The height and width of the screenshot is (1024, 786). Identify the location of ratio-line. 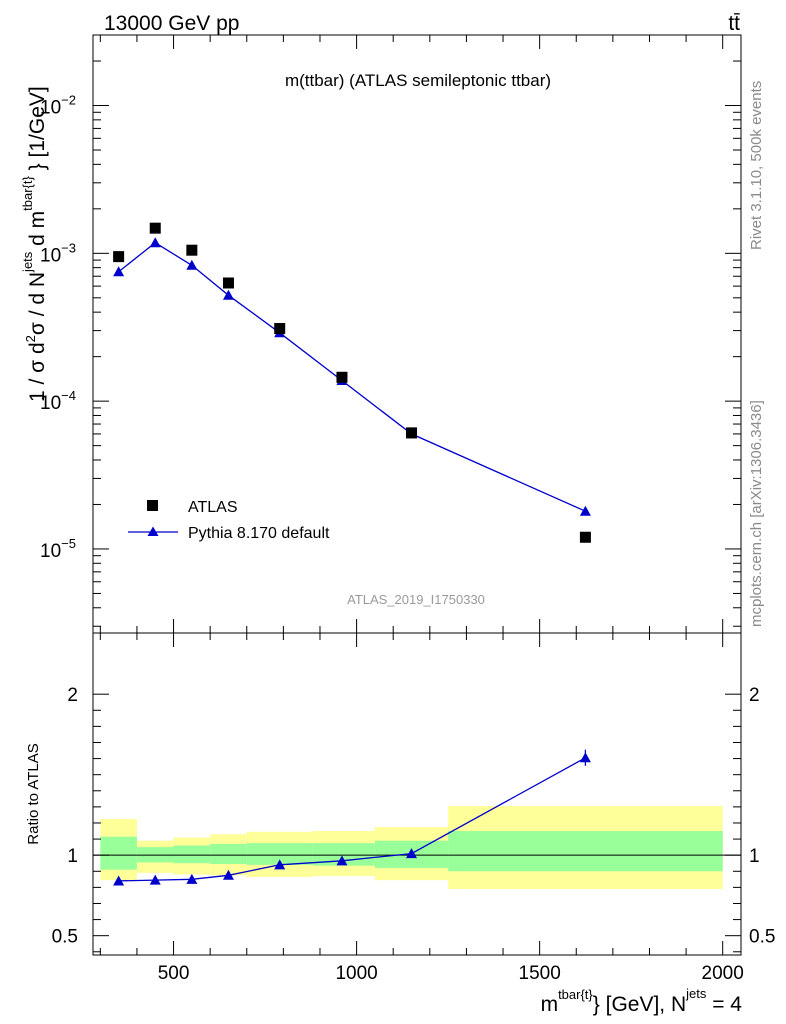
(352, 819).